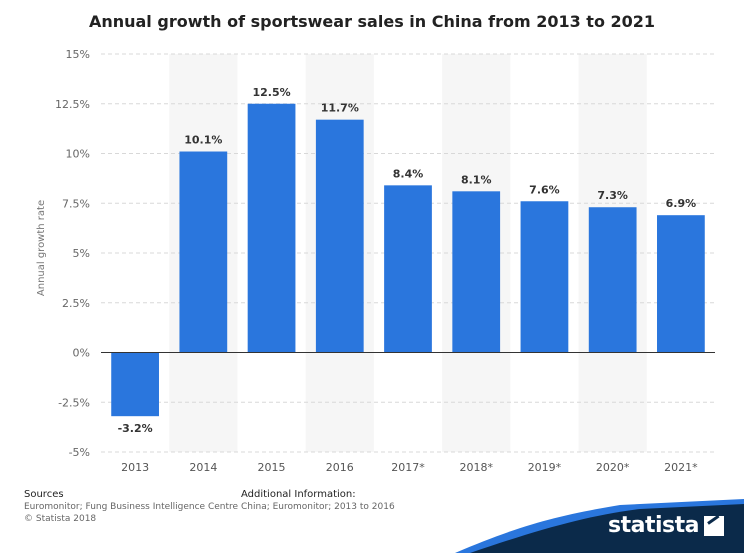  I want to click on data-label: 6.9%, so click(681, 203).